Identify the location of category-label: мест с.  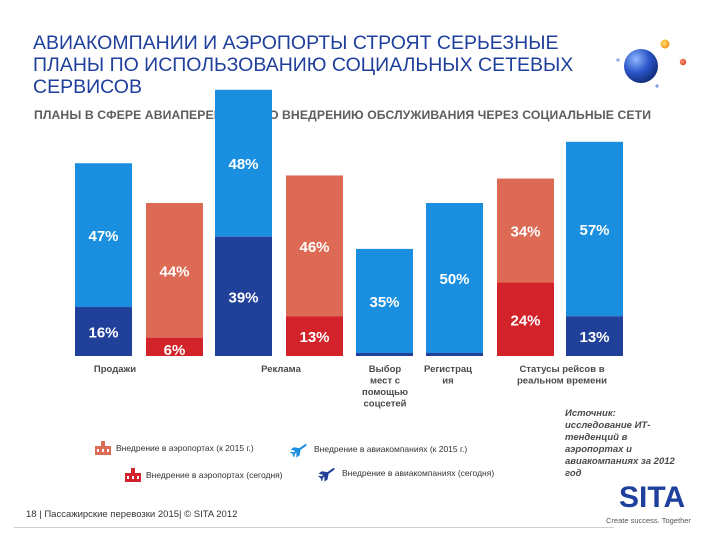
(385, 381).